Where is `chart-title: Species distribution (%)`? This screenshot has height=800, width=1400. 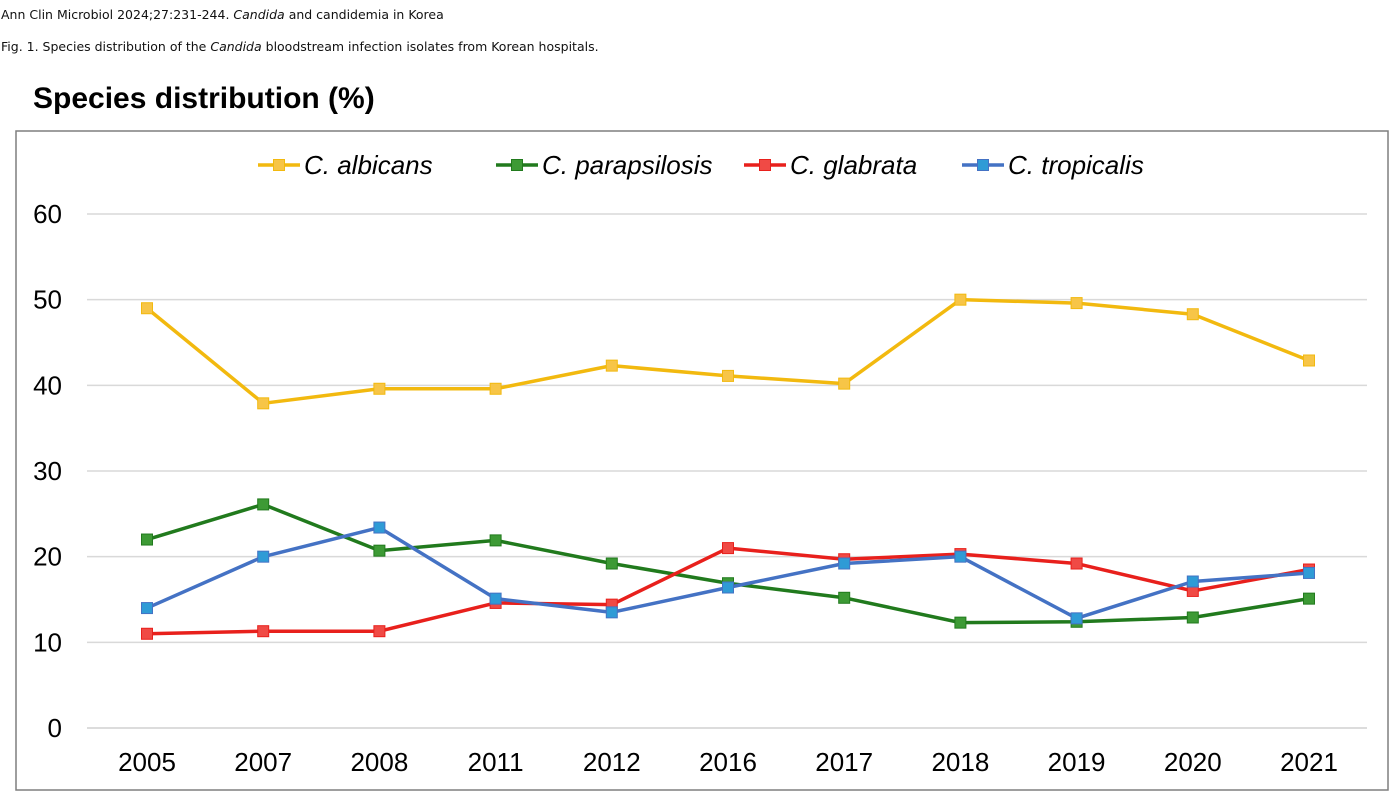 chart-title: Species distribution (%) is located at coordinates (204, 98).